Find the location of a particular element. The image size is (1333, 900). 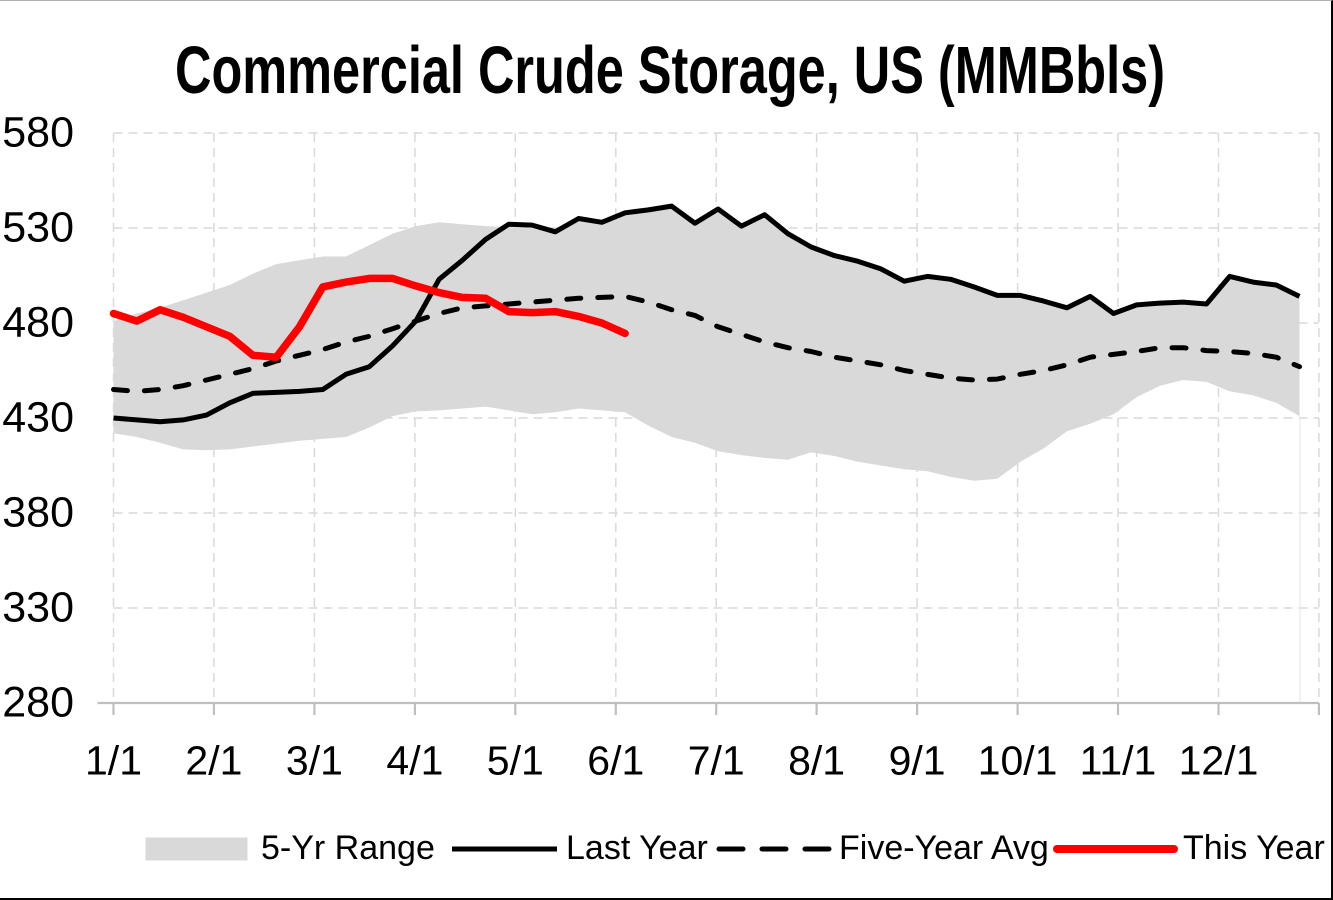

svg-text: 6/1 is located at coordinates (615, 761).